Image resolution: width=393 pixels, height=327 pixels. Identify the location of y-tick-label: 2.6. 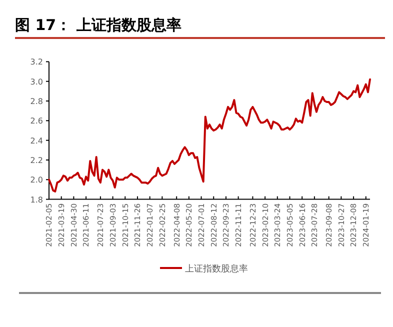
(36, 121).